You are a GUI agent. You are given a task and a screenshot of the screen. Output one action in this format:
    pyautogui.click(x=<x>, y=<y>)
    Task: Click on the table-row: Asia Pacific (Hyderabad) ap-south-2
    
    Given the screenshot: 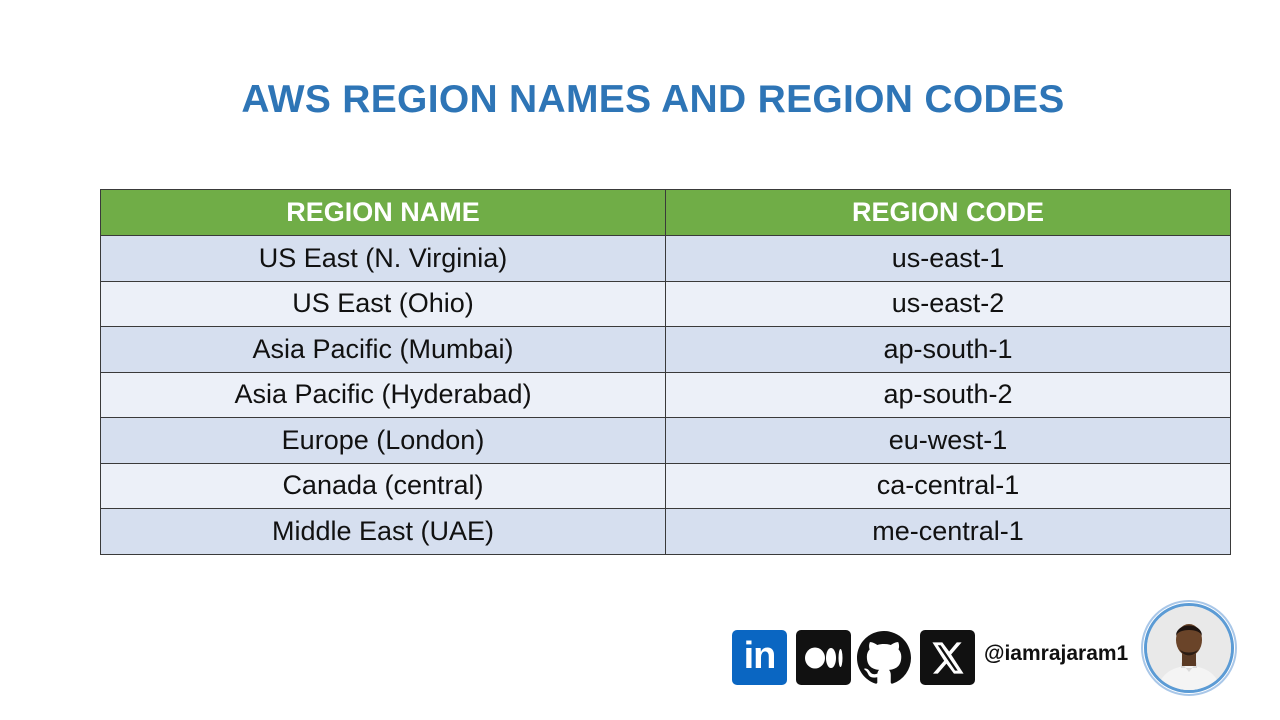 What is the action you would take?
    pyautogui.click(x=665, y=394)
    